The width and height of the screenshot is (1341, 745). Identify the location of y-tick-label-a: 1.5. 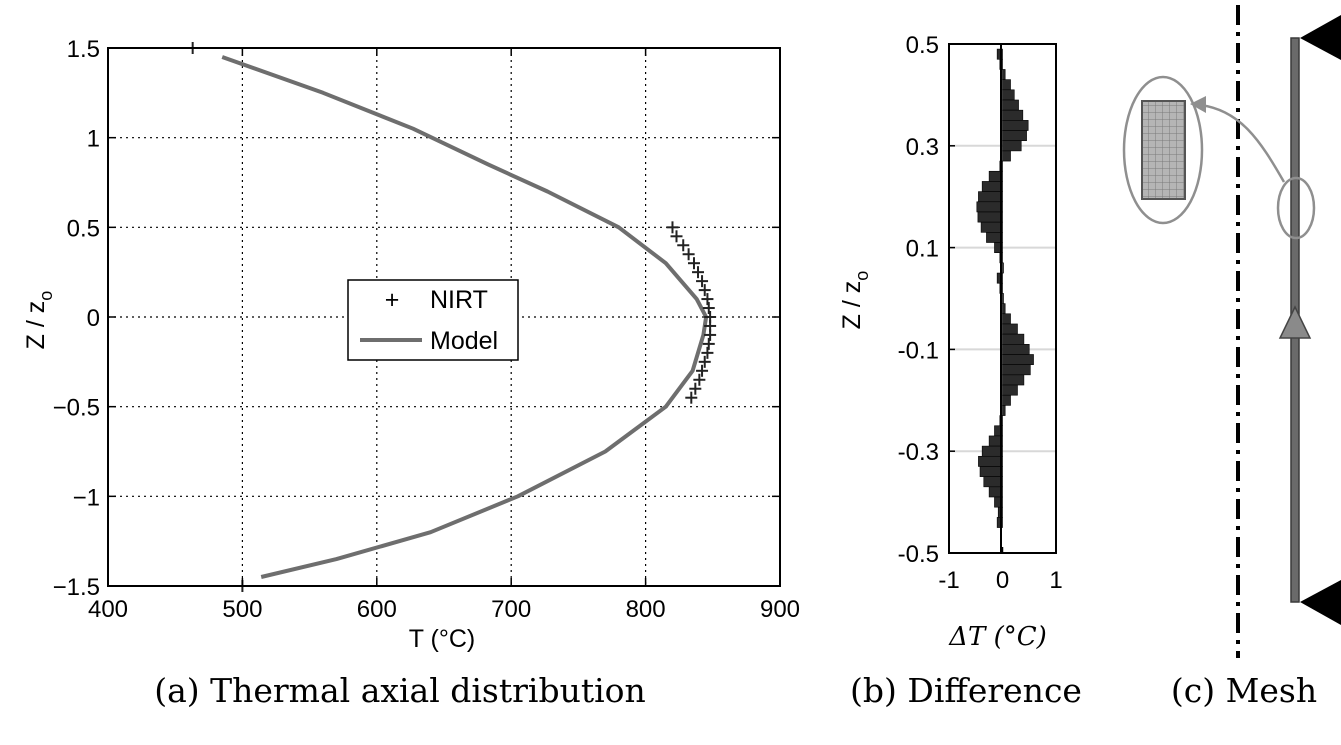
(83, 49).